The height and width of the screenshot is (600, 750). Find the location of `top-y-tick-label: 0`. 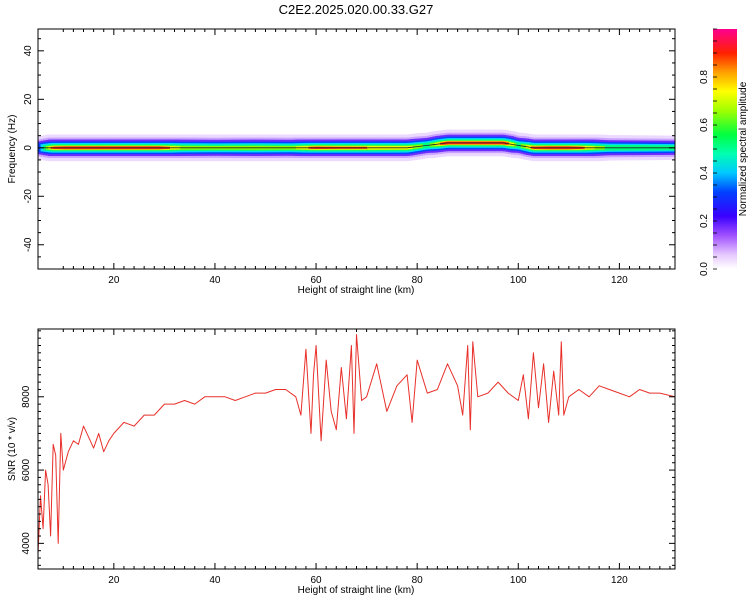

top-y-tick-label: 0 is located at coordinates (28, 148).